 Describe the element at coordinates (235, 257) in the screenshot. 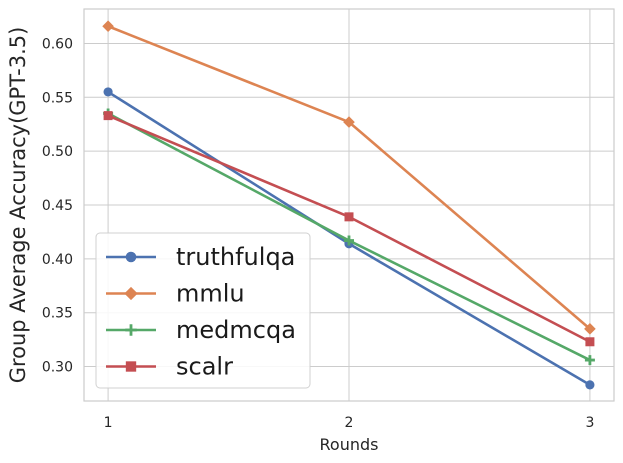

I see `legend-label: truthfulqa` at that location.